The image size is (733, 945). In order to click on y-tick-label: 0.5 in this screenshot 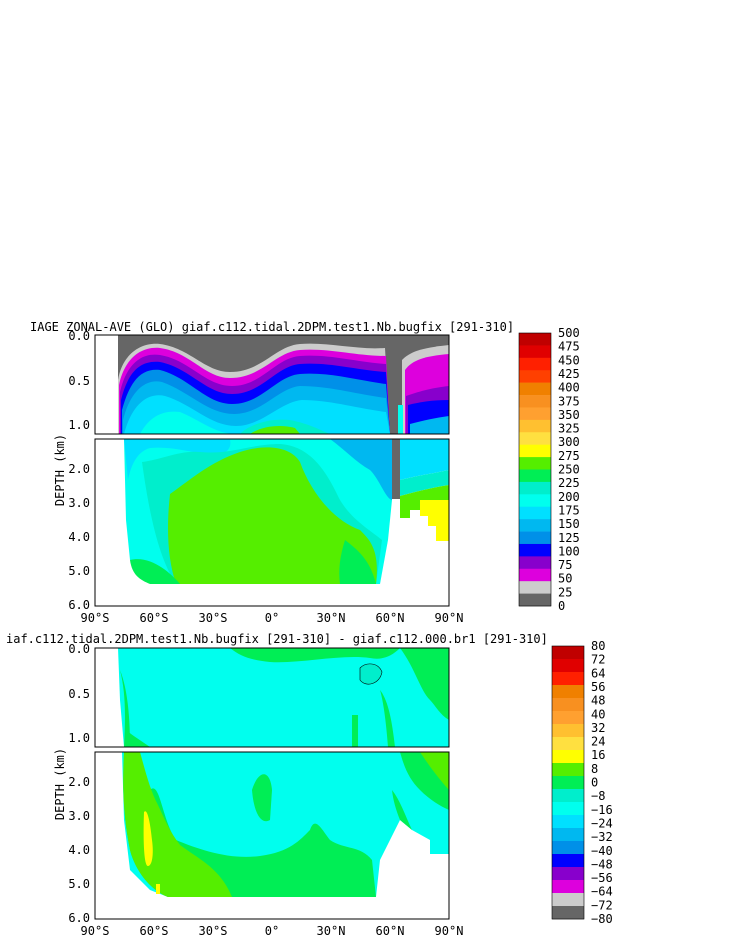, I will do `click(79, 694)`.